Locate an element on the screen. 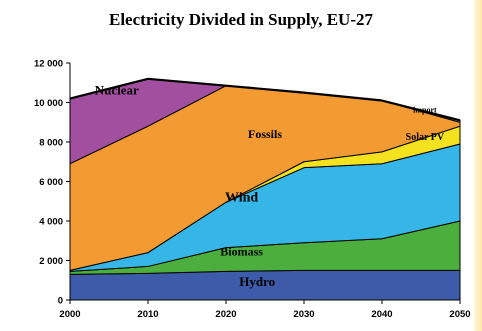  y-tick-label: 0 is located at coordinates (60, 301).